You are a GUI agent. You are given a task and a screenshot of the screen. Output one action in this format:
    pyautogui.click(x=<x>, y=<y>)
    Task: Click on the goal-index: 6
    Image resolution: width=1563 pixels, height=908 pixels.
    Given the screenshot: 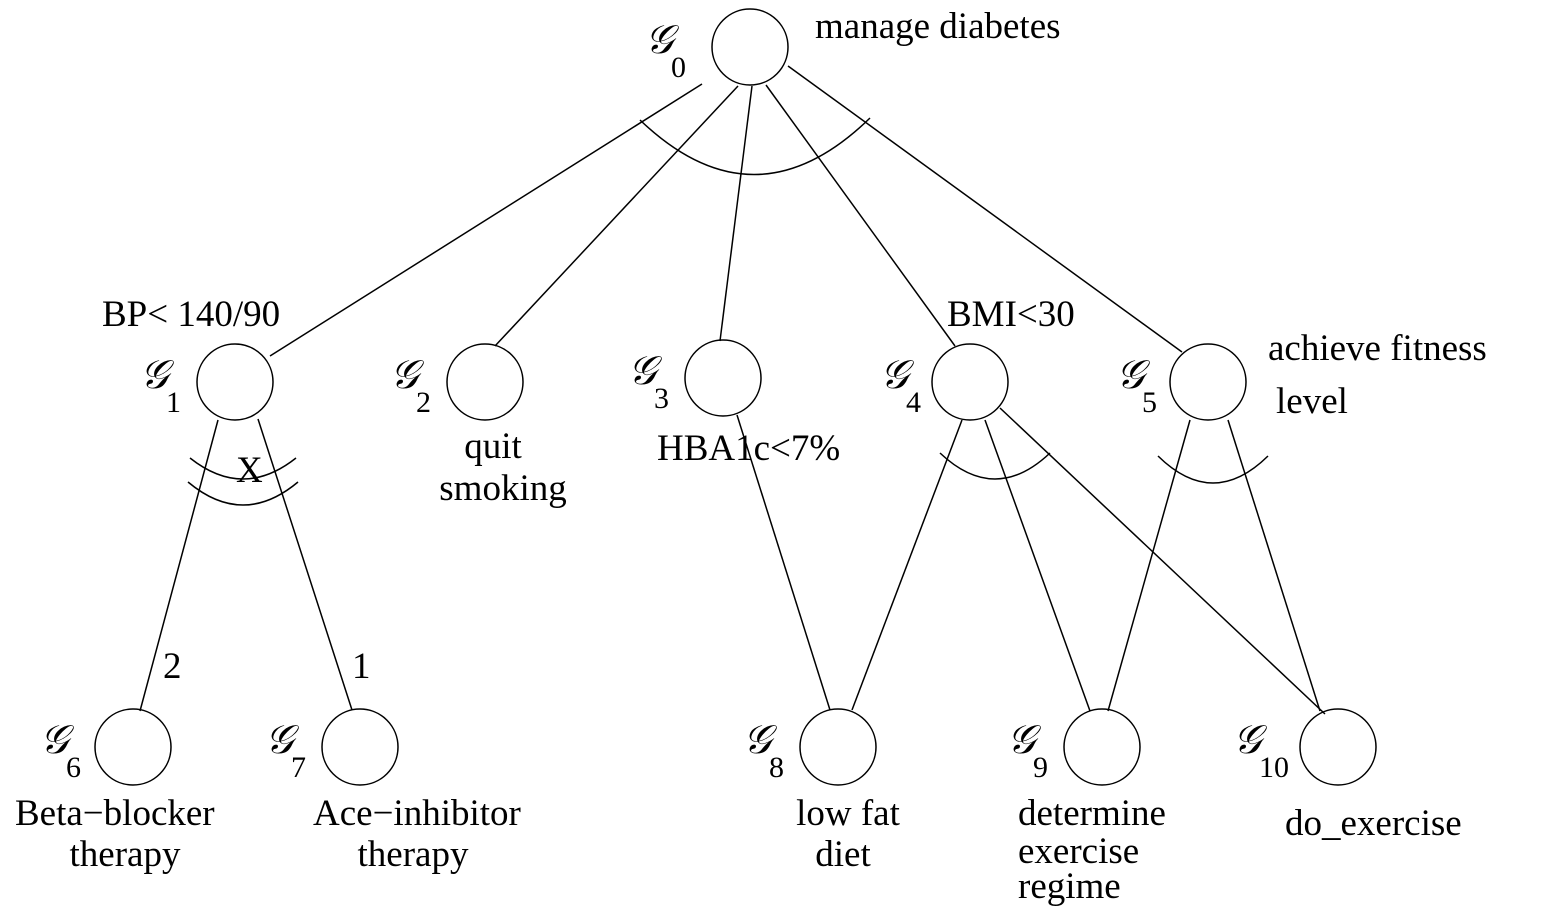 What is the action you would take?
    pyautogui.click(x=73, y=767)
    